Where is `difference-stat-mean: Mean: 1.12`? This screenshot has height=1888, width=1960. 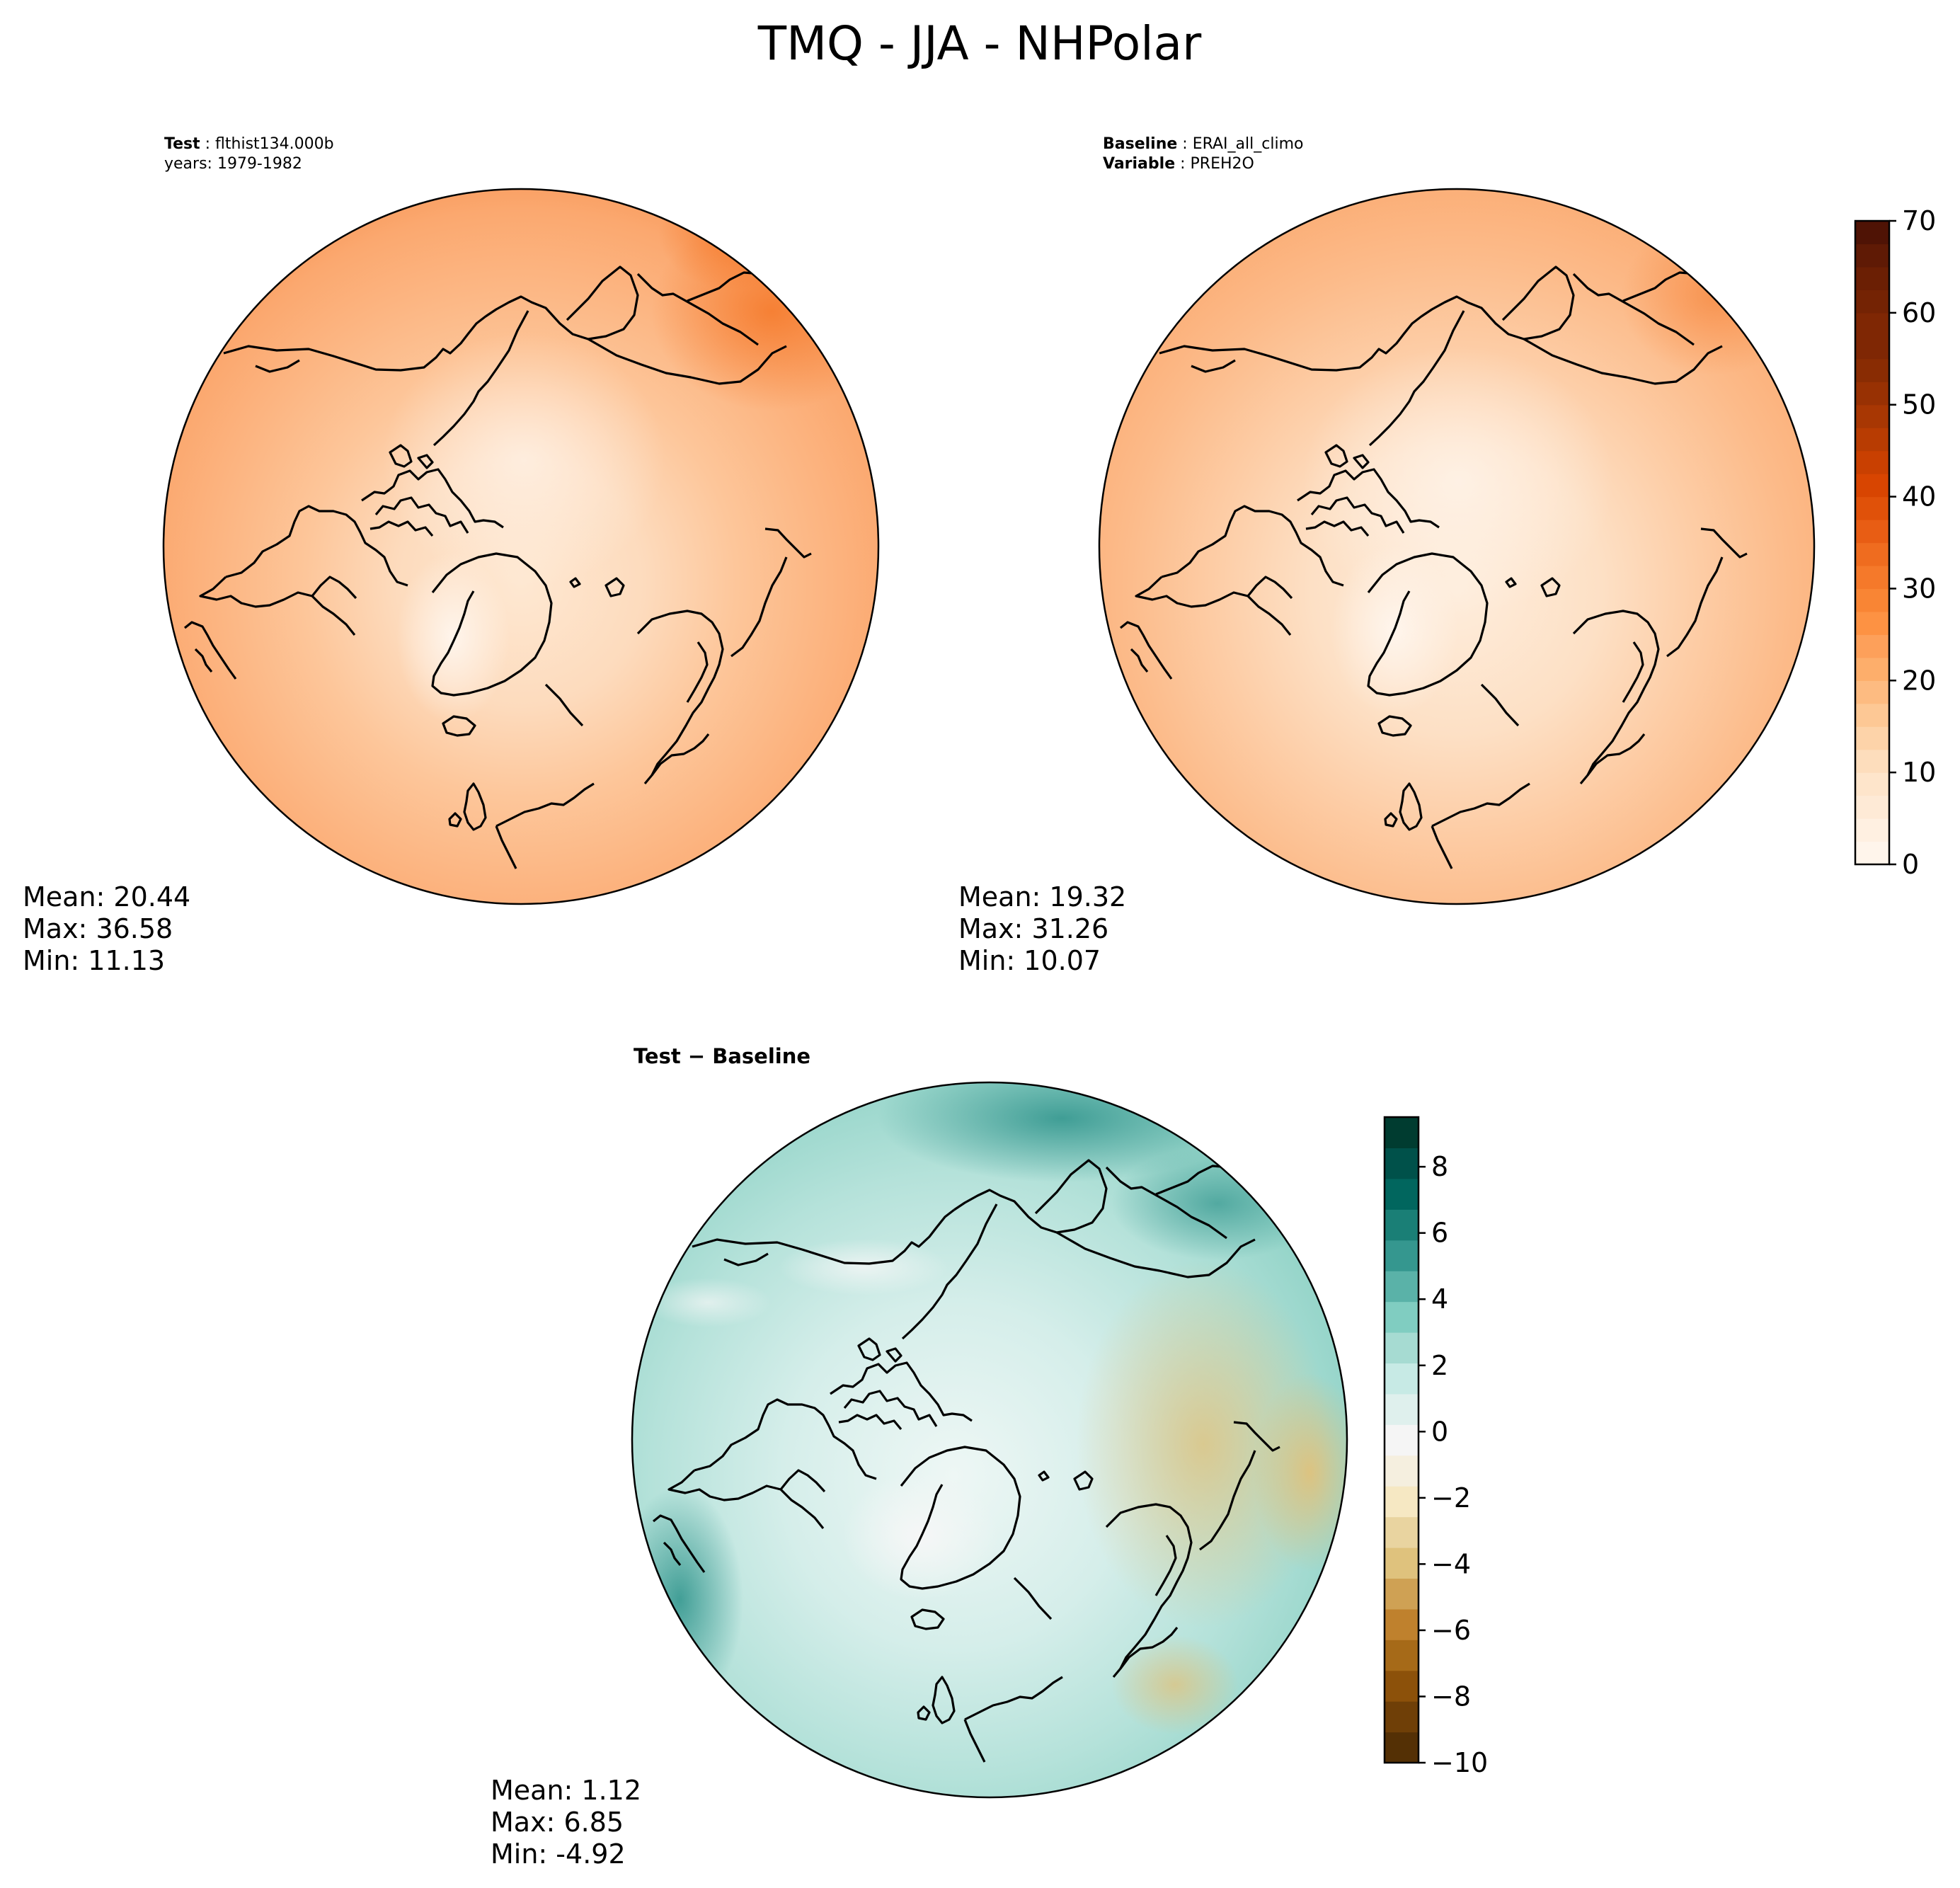
difference-stat-mean: Mean: 1.12 is located at coordinates (566, 1791).